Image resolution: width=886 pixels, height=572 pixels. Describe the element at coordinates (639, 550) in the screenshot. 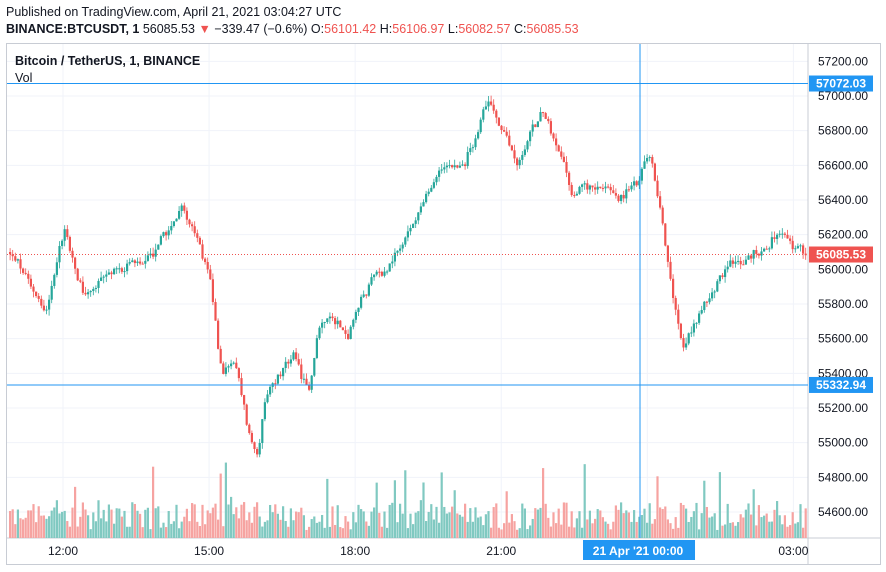

I see `crosshair-time-label-bg` at that location.